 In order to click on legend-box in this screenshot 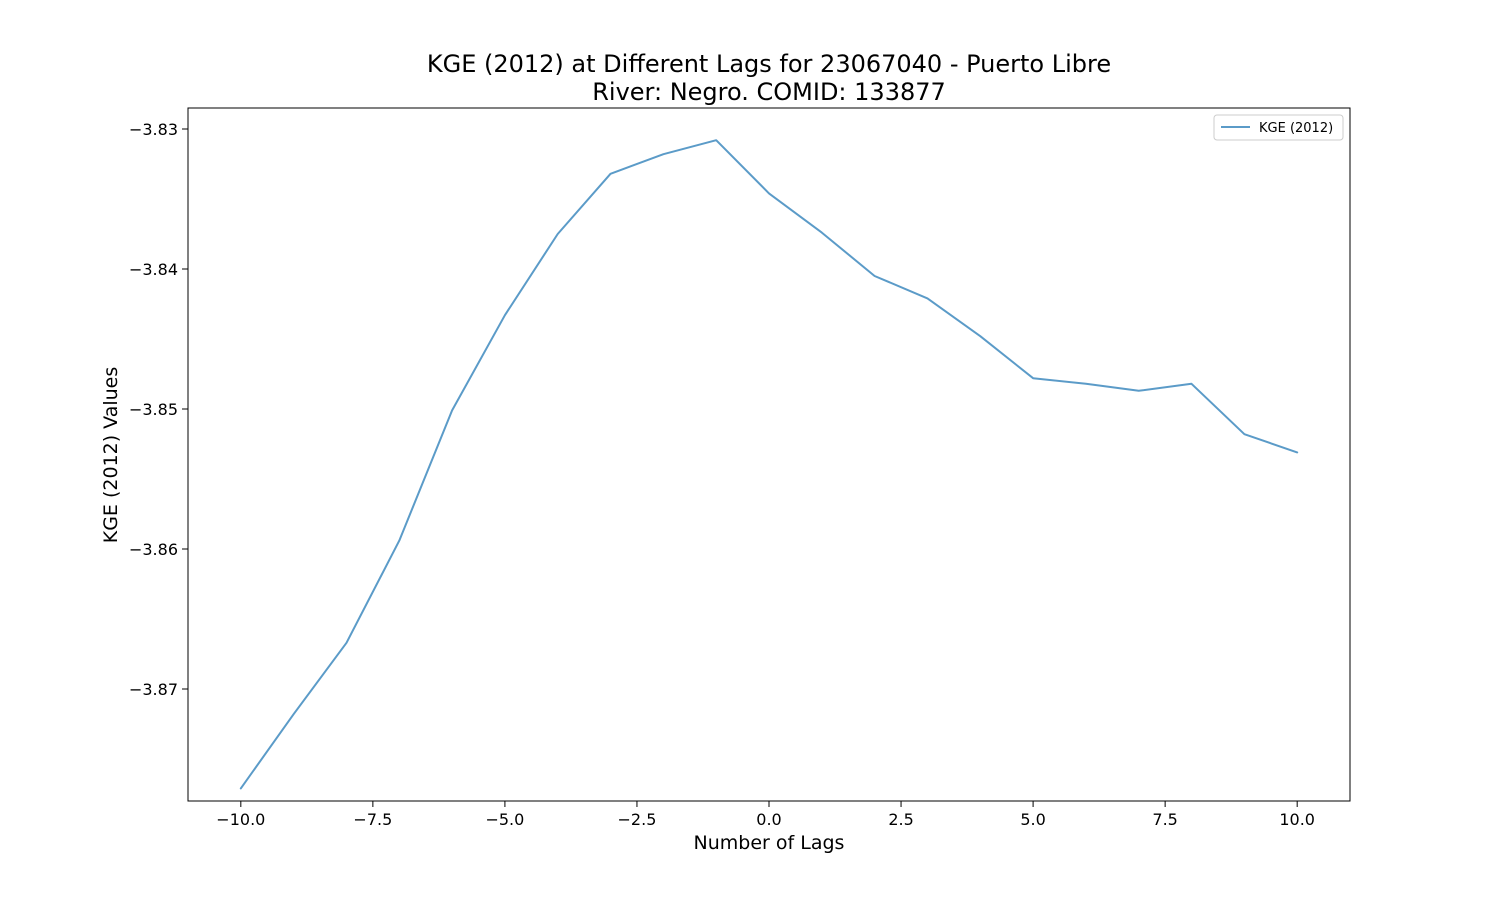, I will do `click(1278, 127)`.